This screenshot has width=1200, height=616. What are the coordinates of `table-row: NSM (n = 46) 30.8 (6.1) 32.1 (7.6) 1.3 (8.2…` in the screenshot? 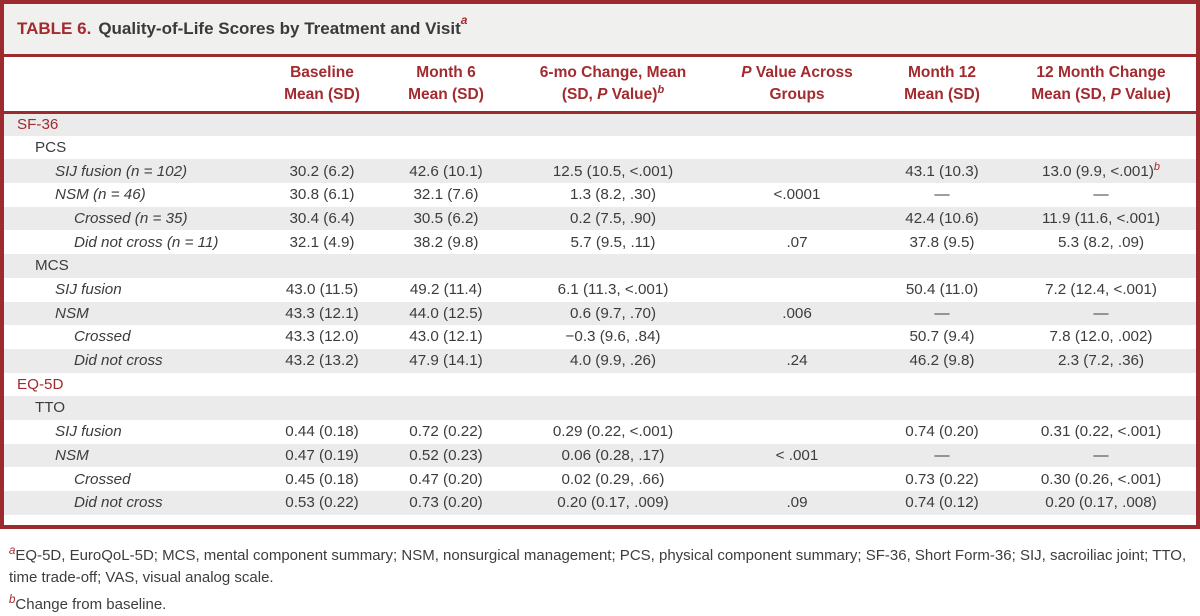 It's located at (600, 195).